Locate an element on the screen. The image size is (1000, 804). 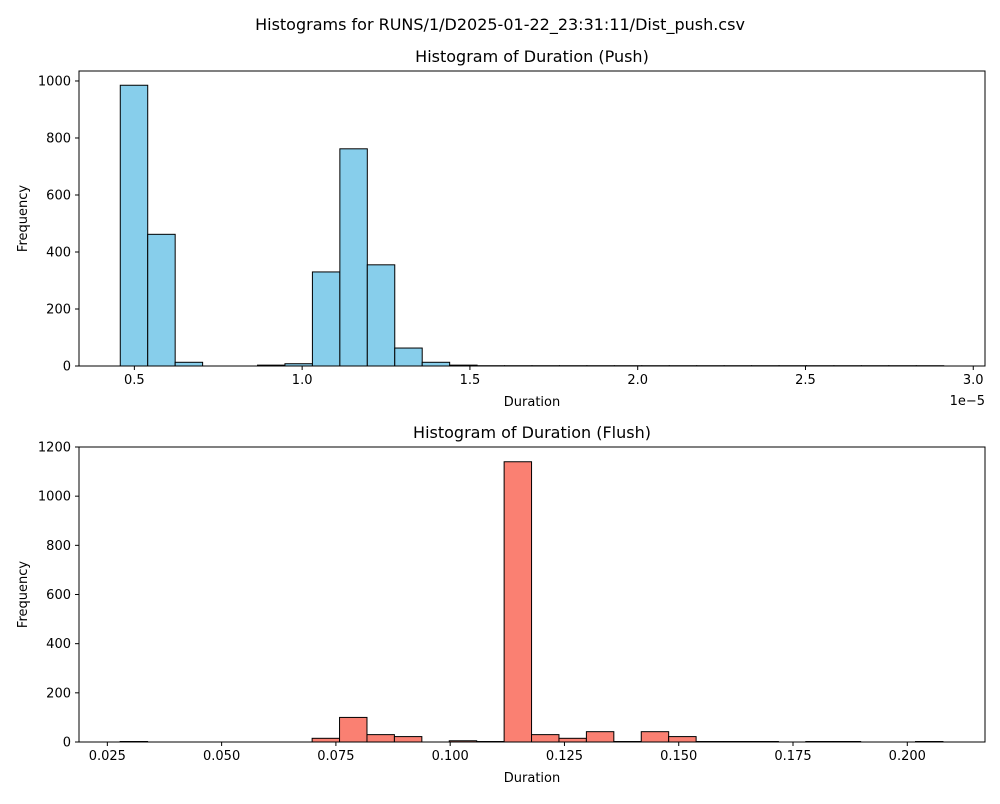
xtick-label-push-4: 2.5 is located at coordinates (805, 380).